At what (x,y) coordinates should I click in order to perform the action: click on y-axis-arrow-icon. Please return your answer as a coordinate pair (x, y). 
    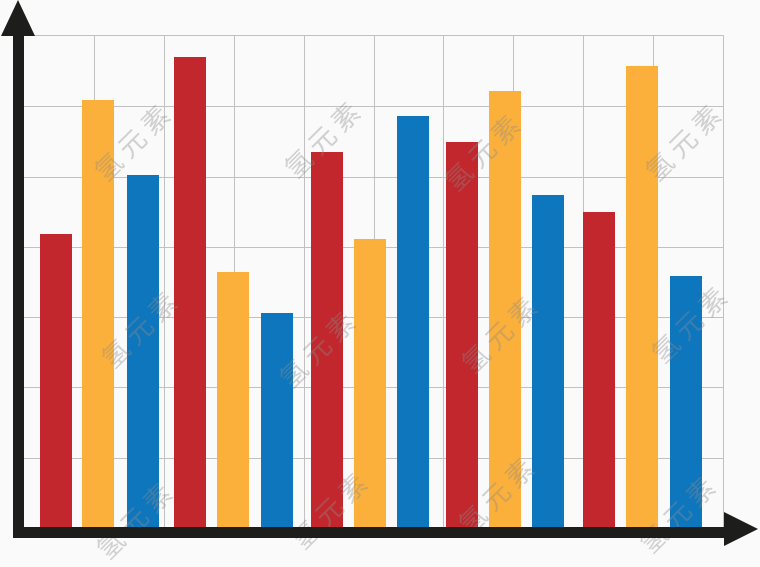
    Looking at the image, I should click on (18, 18).